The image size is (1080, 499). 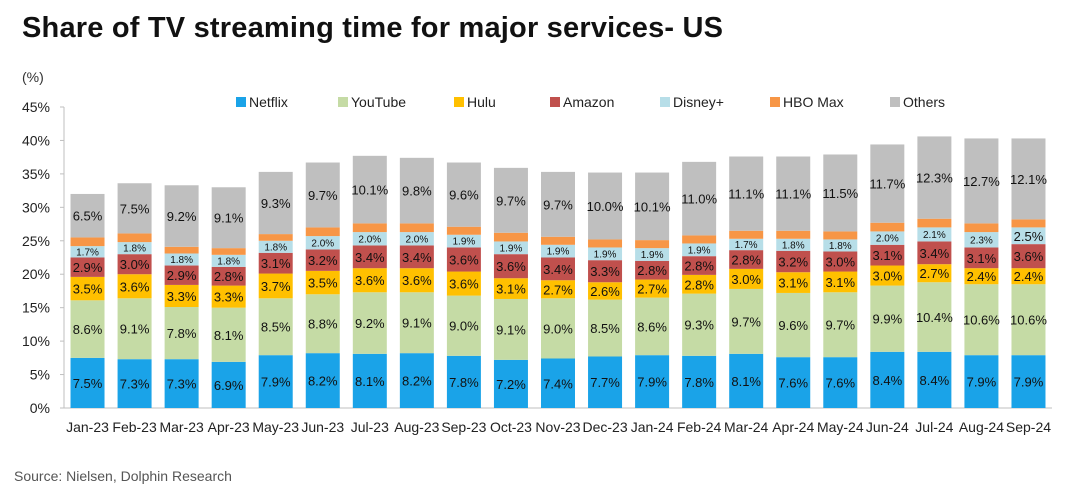 What do you see at coordinates (924, 102) in the screenshot?
I see `legend-label: Others` at bounding box center [924, 102].